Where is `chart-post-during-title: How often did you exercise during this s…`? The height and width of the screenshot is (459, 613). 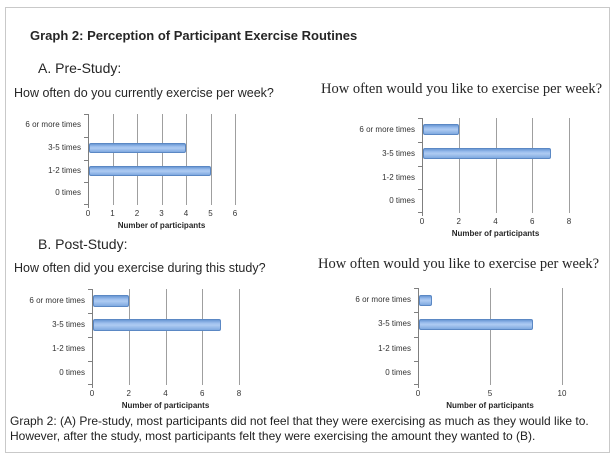
chart-post-during-title: How often did you exercise during this s… is located at coordinates (140, 268).